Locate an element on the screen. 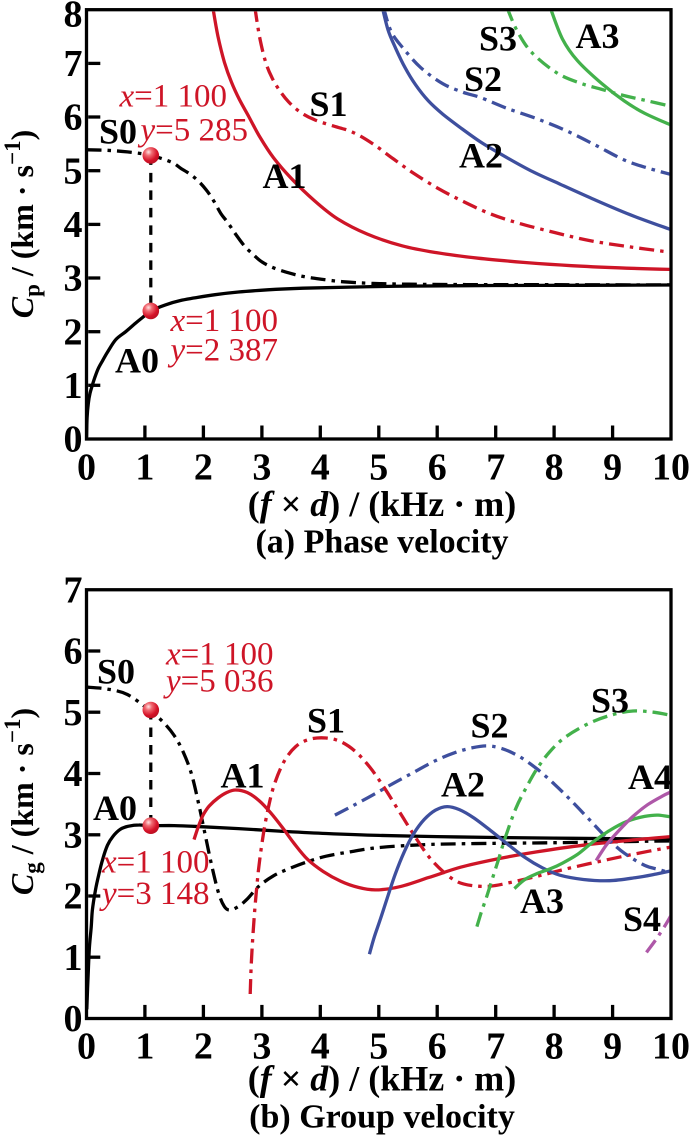  svg-text: y=5 036 is located at coordinates (218, 682).